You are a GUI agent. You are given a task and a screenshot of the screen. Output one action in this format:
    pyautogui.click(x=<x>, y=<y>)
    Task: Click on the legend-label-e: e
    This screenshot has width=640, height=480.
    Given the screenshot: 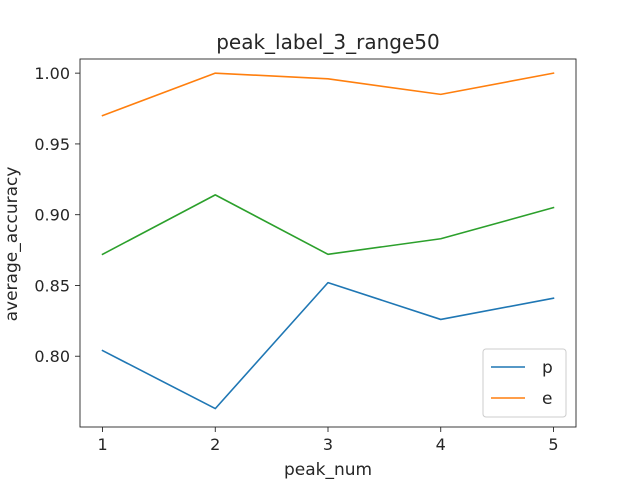 What is the action you would take?
    pyautogui.click(x=547, y=399)
    